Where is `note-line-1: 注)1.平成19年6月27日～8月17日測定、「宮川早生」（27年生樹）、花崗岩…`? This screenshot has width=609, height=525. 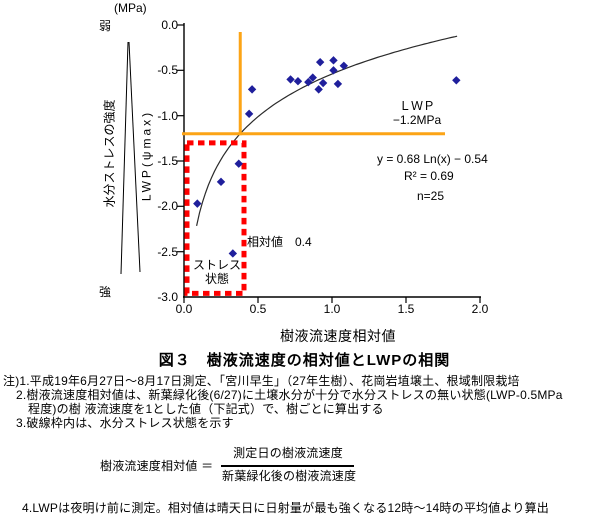
note-line-1: 注)1.平成19年6月27日～8月17日測定、「宮川早生」（27年生樹）、花崗岩… is located at coordinates (261, 381).